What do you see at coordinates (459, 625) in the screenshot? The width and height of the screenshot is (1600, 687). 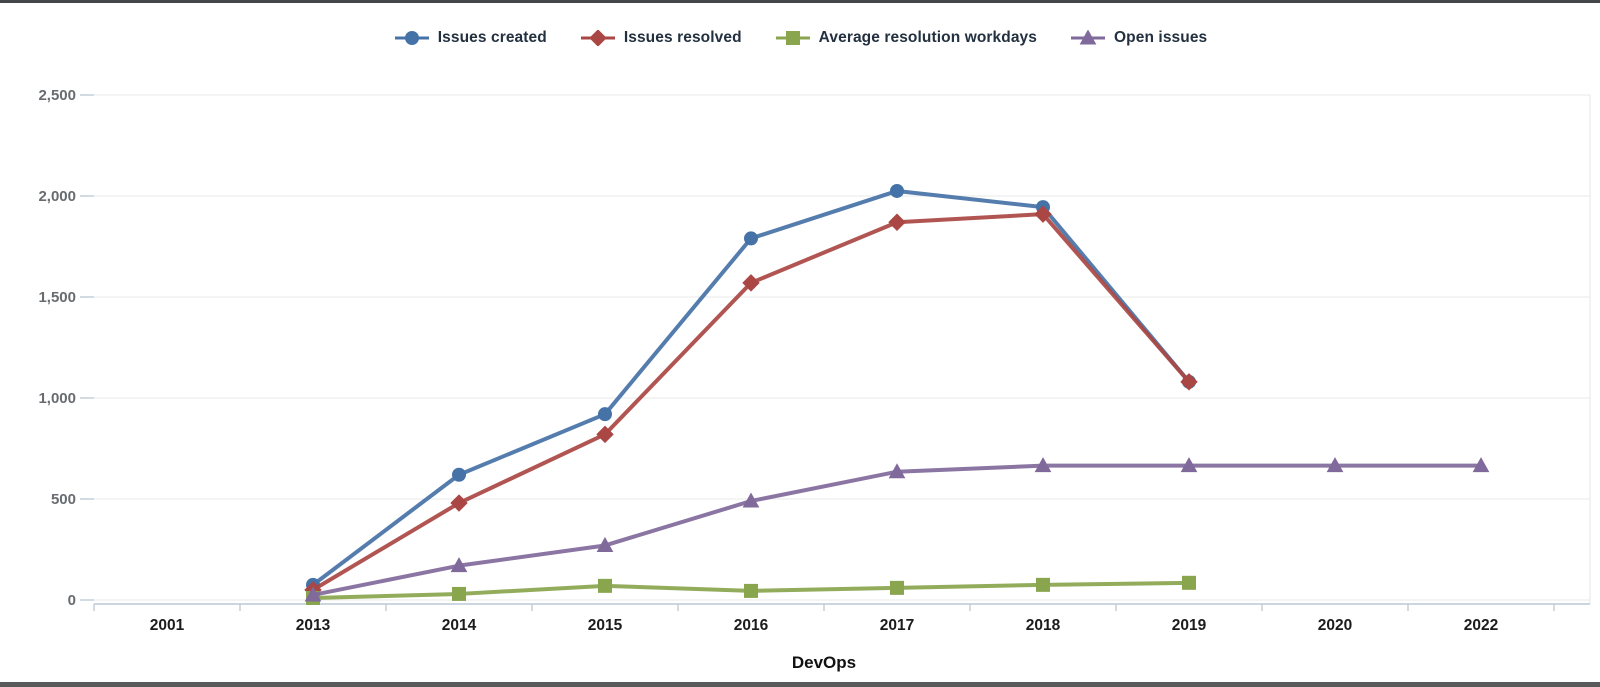 I see `x-axis-label: 2014` at bounding box center [459, 625].